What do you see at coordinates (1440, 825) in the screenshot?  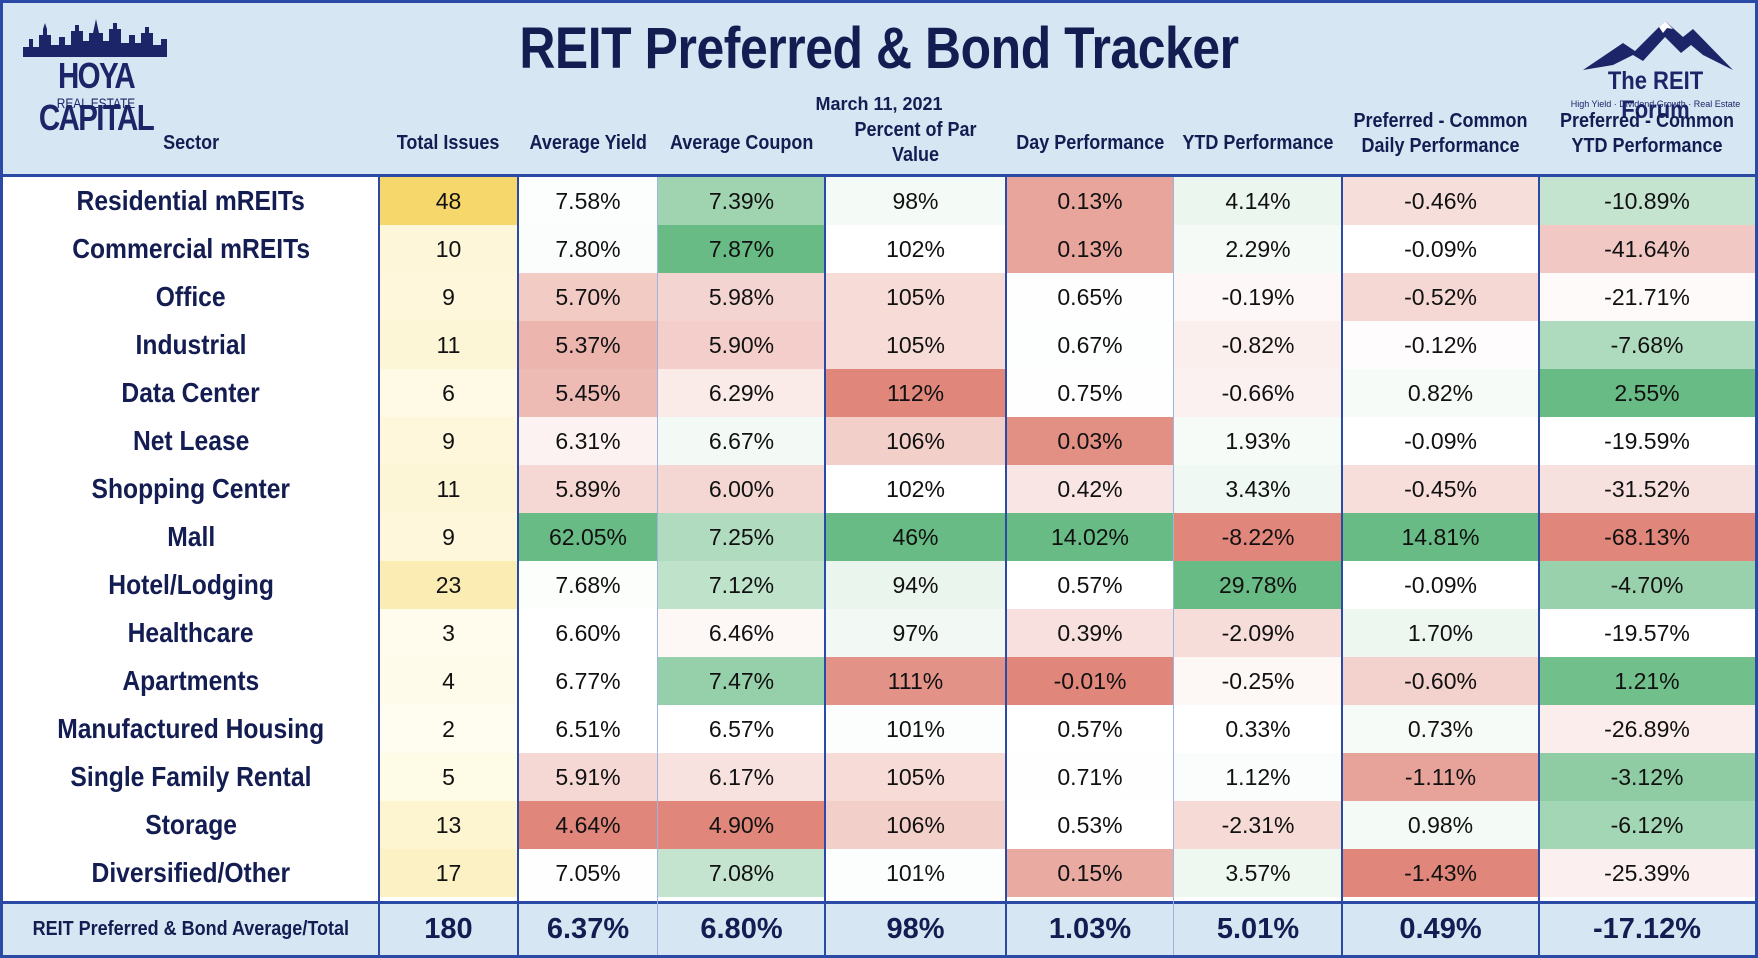 I see `cell-pc-daily: 0.98%` at bounding box center [1440, 825].